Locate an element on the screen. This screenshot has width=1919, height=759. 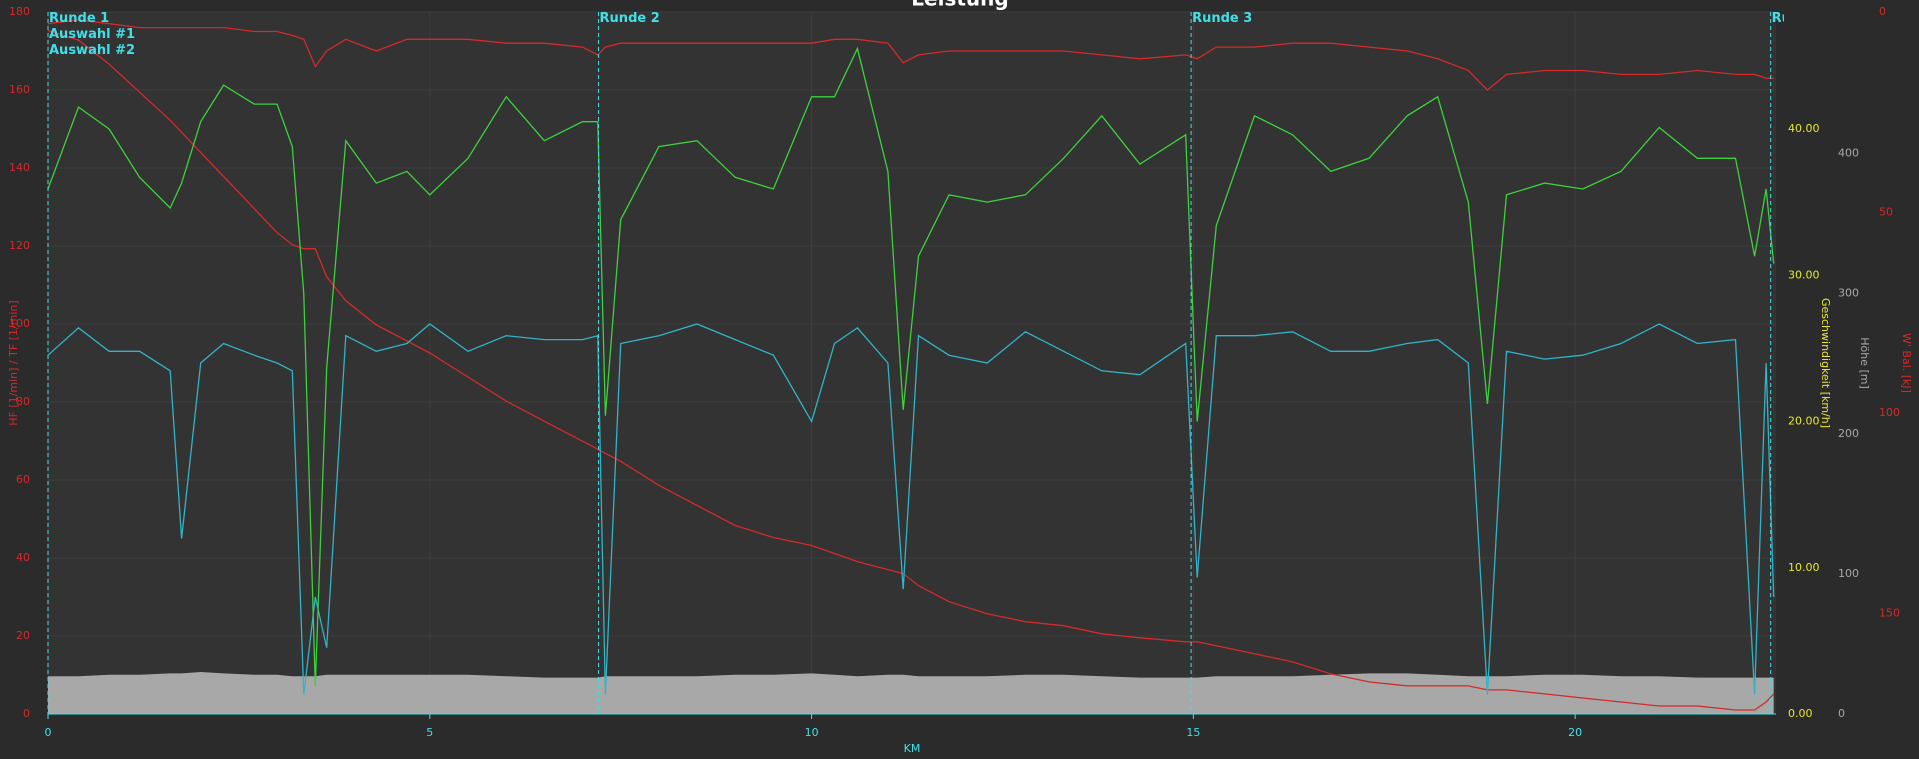
y-tick-label: 400 is located at coordinates (1848, 153).